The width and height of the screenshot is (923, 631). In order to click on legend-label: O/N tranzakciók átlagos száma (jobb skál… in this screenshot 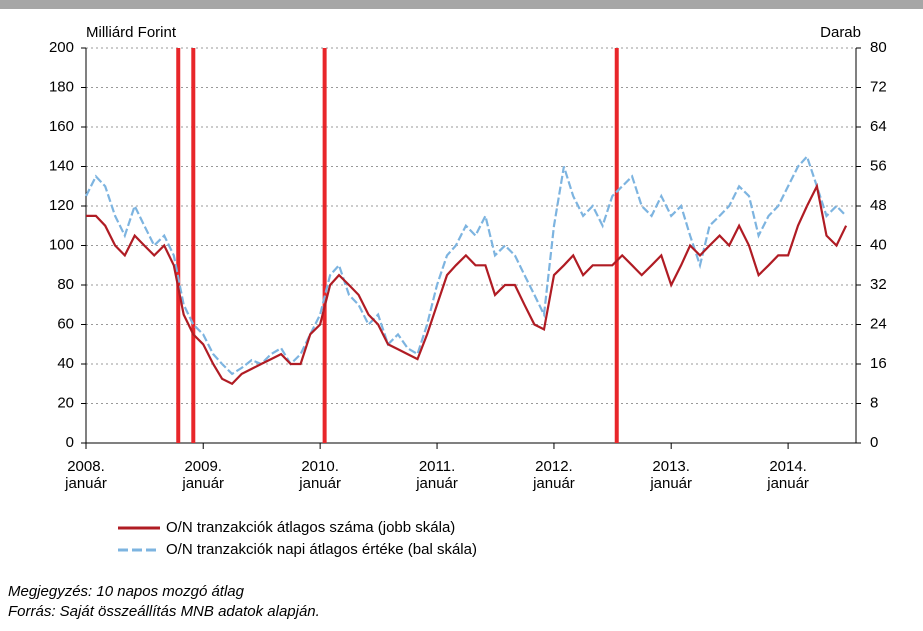, I will do `click(310, 527)`.